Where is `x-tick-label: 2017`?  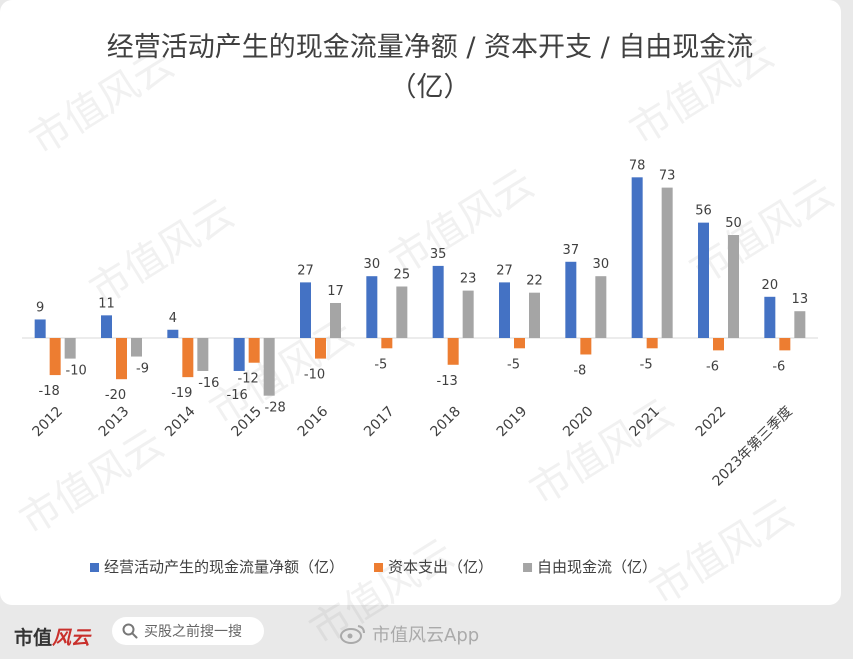
x-tick-label: 2017 is located at coordinates (379, 422).